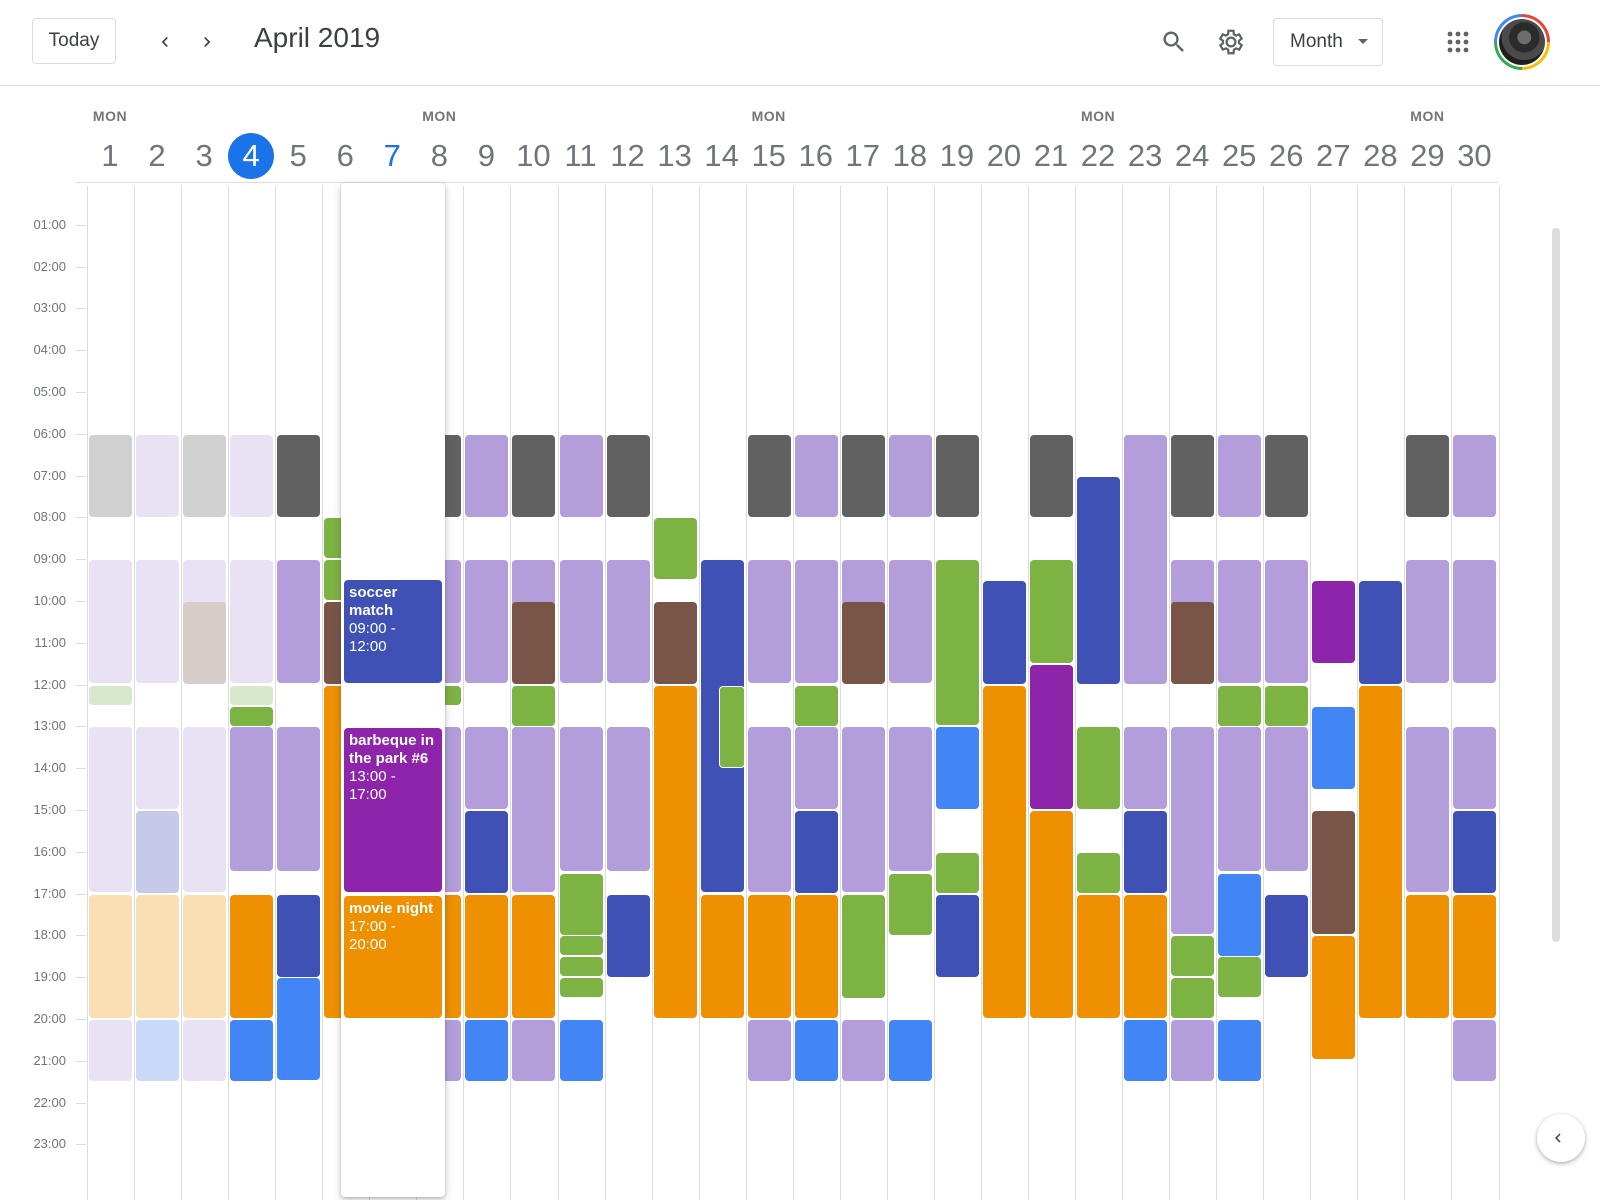  I want to click on expanded-event: movie night 17:00 - 20:00, so click(393, 957).